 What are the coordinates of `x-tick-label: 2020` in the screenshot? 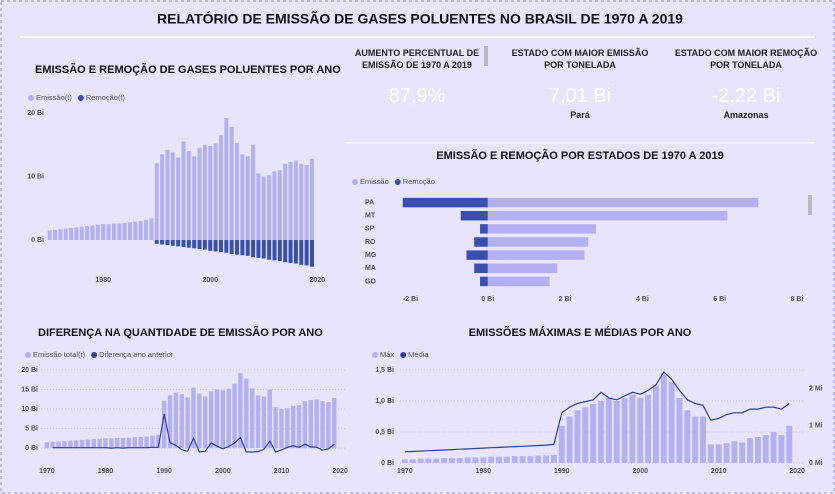 It's located at (340, 471).